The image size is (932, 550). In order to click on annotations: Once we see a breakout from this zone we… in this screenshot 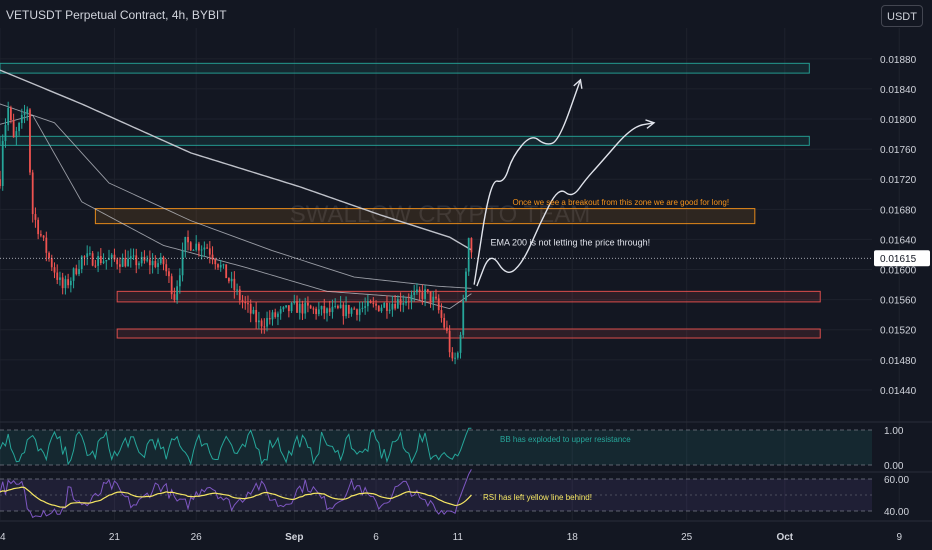, I will do `click(610, 223)`.